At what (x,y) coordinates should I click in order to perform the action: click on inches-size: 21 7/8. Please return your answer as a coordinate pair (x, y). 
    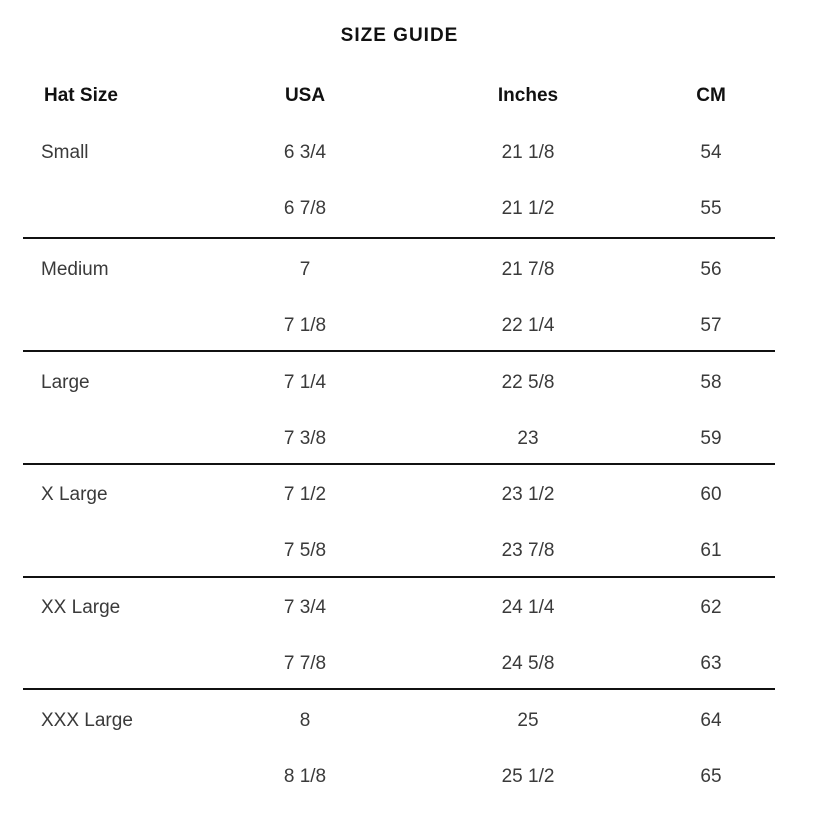
    Looking at the image, I should click on (528, 269).